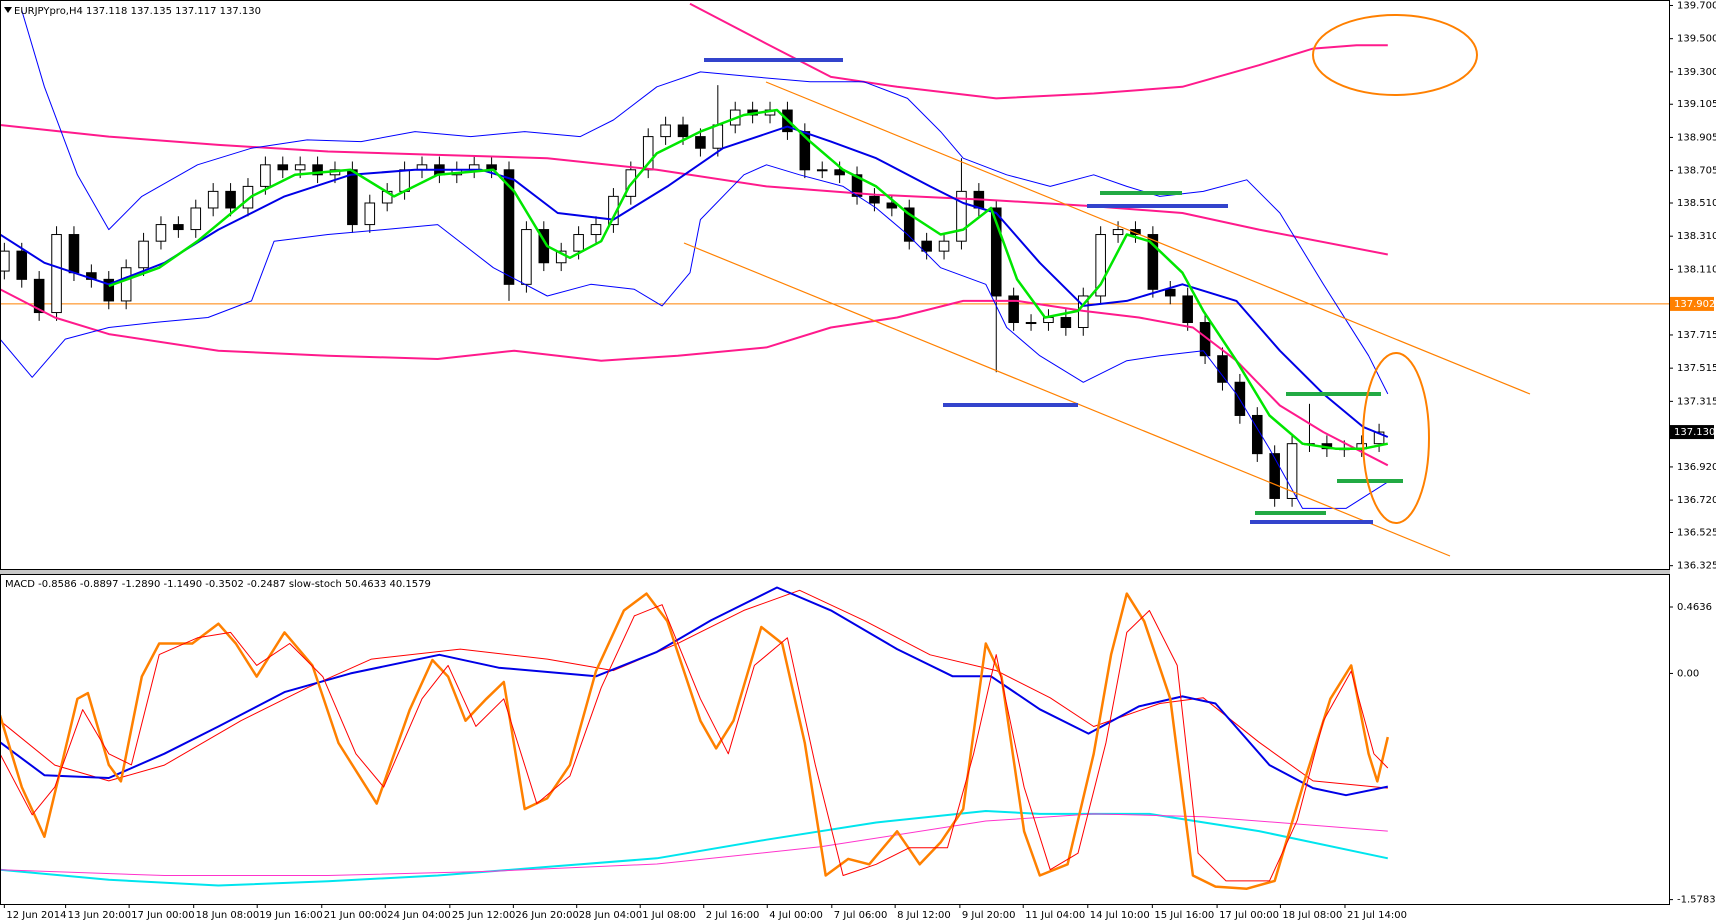  Describe the element at coordinates (36, 915) in the screenshot. I see `x-tick-label: 12 Jun 2014` at that location.